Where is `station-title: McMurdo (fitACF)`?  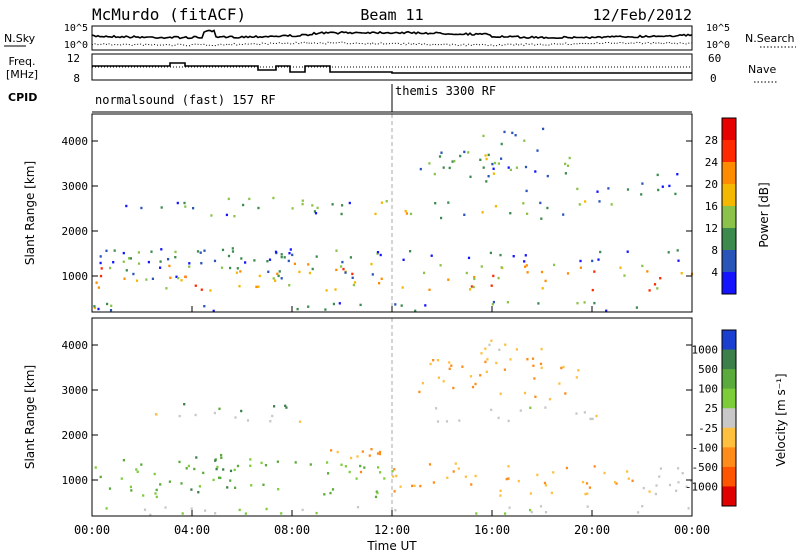 station-title: McMurdo (fitACF) is located at coordinates (169, 14).